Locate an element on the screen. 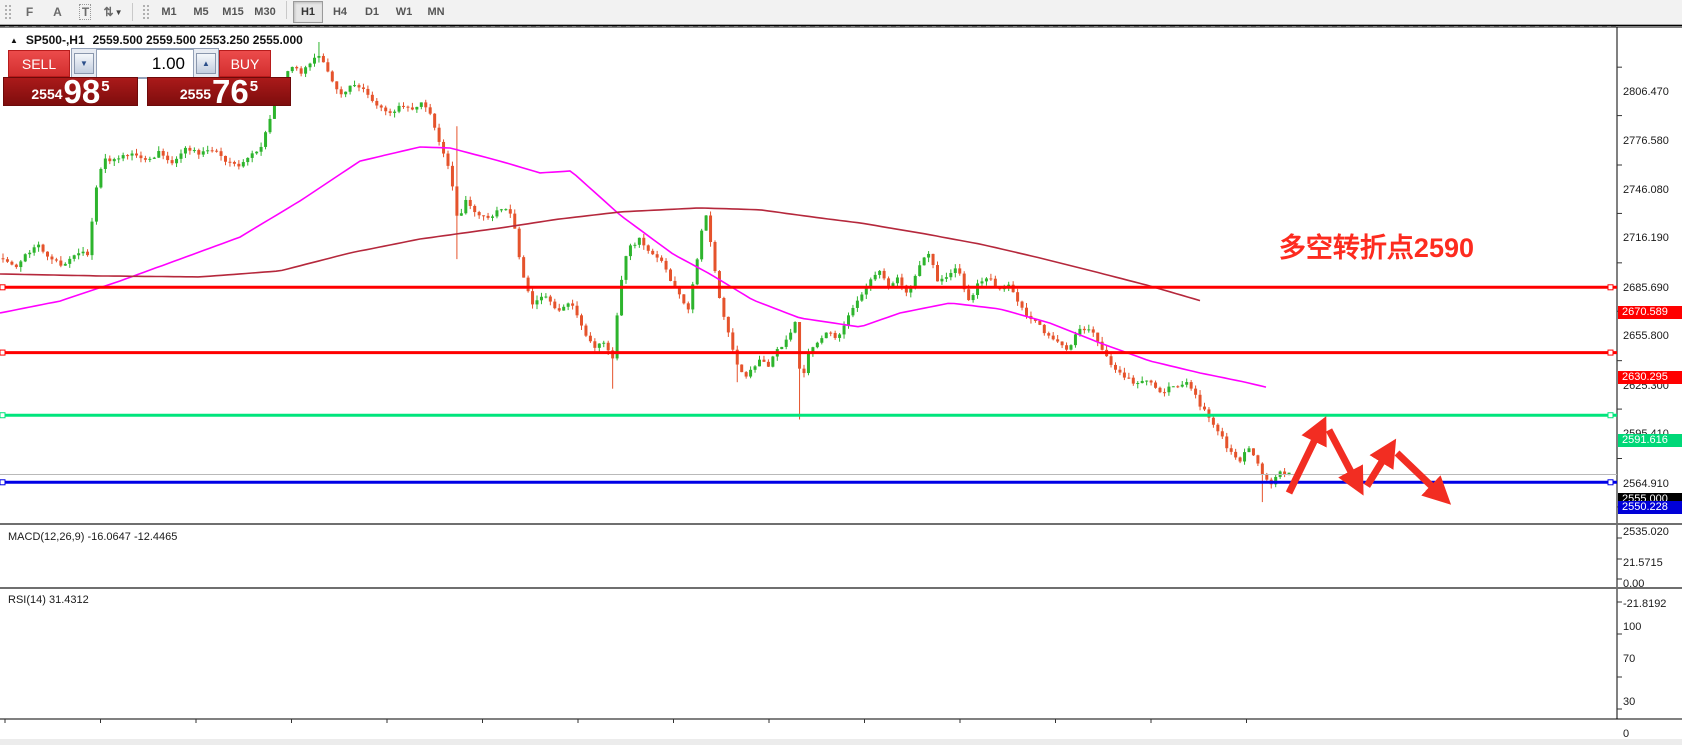  one-click-trading-panel: SELL ▼ ▲ BUY 2554 98 5 2555 76 5 is located at coordinates (147, 89).